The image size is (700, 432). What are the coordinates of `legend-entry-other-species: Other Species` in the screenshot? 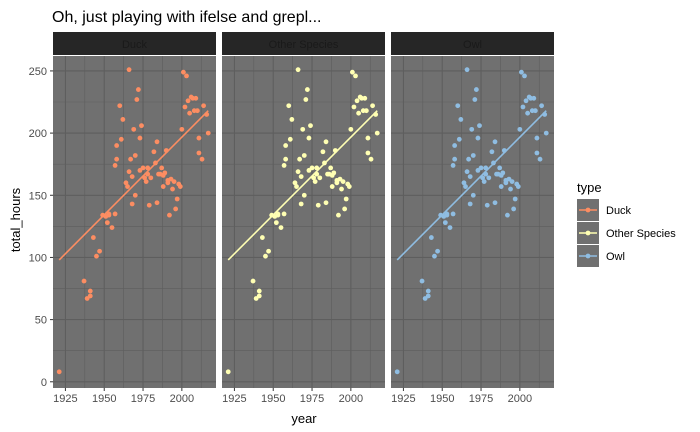 It's located at (626, 233).